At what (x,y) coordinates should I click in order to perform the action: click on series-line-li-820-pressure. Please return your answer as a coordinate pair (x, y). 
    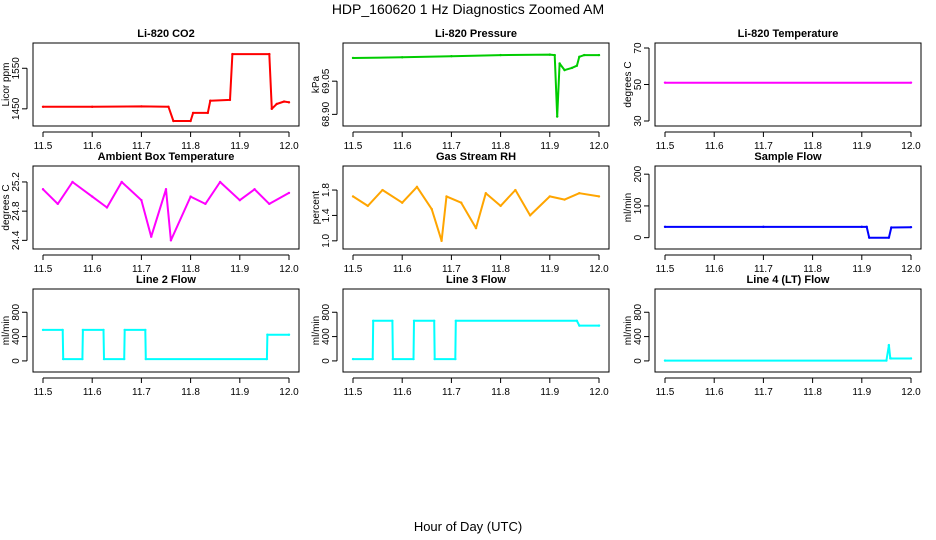
    Looking at the image, I should click on (475, 85).